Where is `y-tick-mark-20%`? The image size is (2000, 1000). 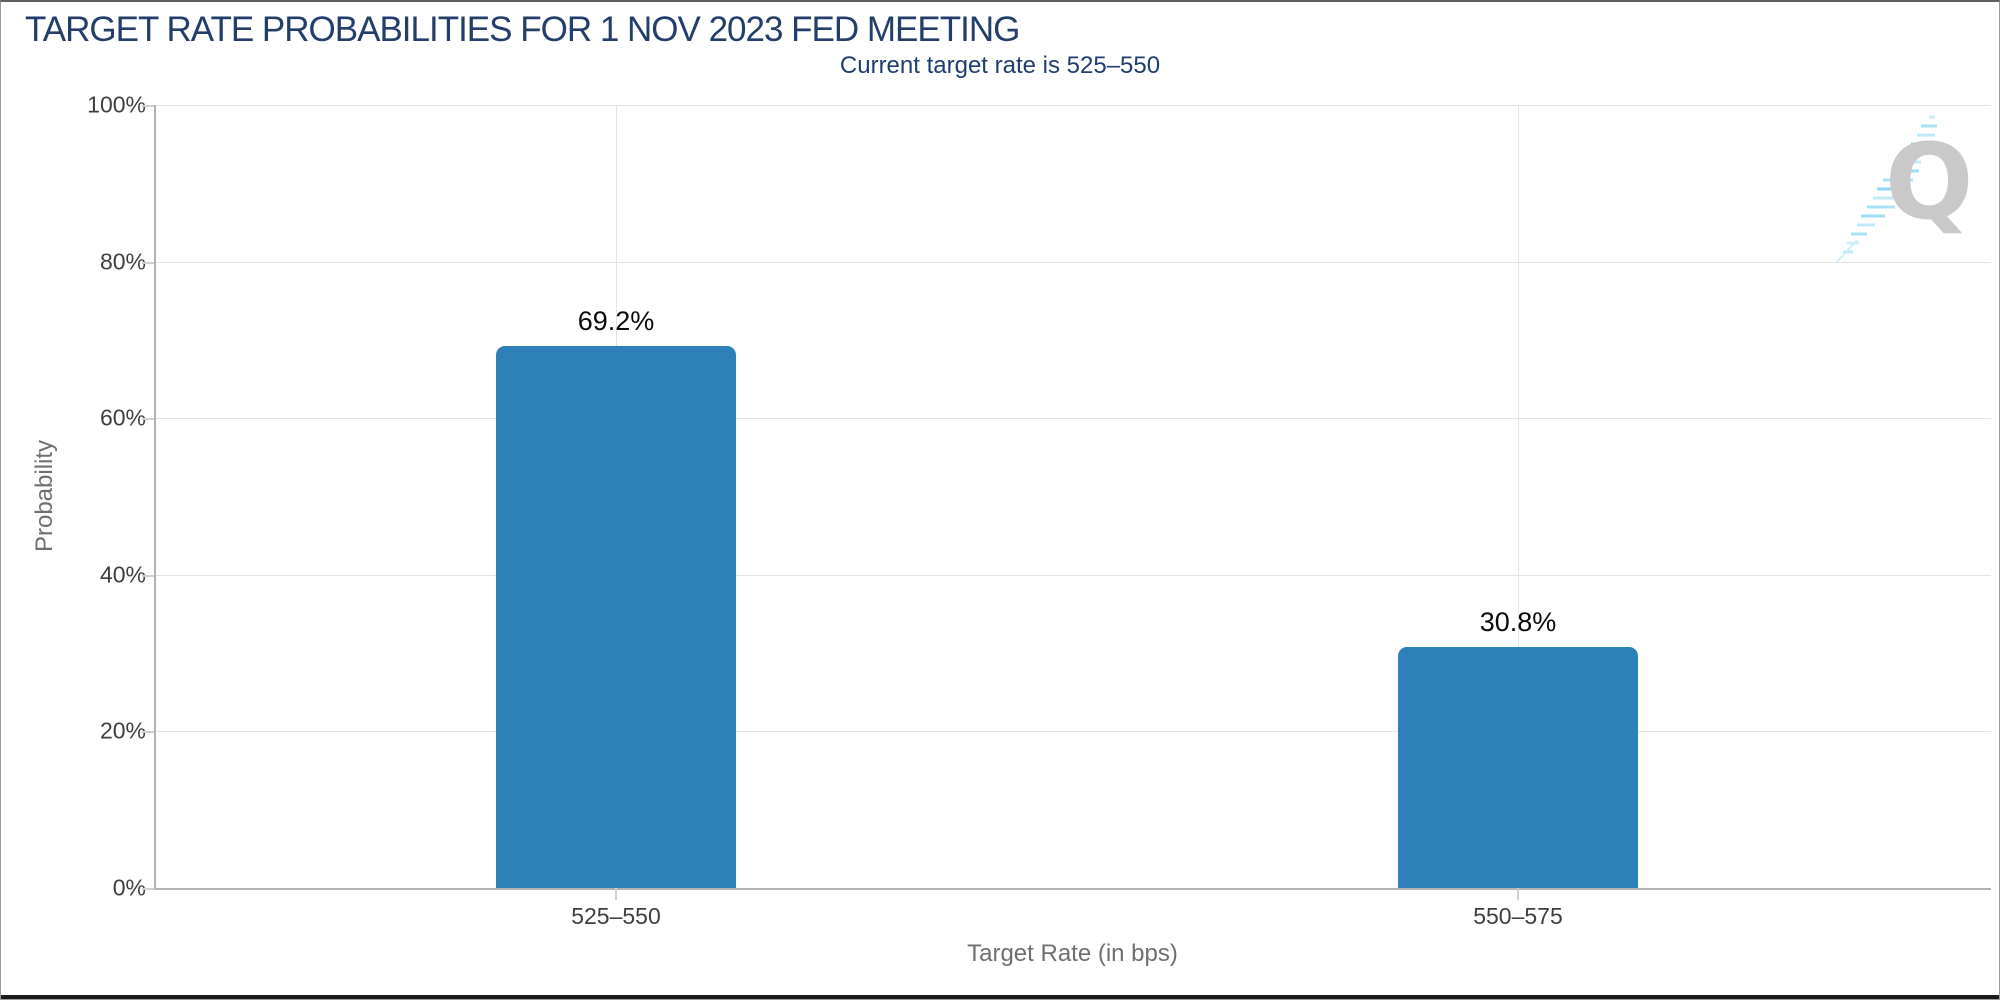 y-tick-mark-20% is located at coordinates (148, 732).